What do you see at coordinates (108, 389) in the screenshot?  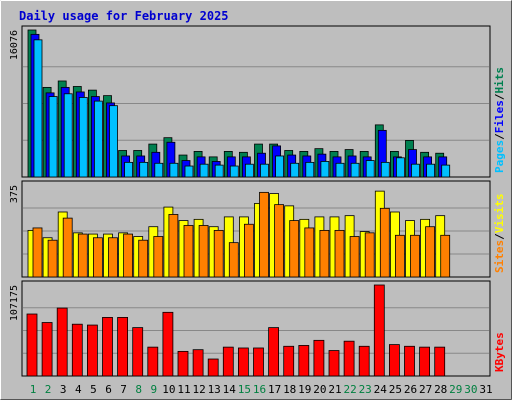 I see `day-label-6: 6` at bounding box center [108, 389].